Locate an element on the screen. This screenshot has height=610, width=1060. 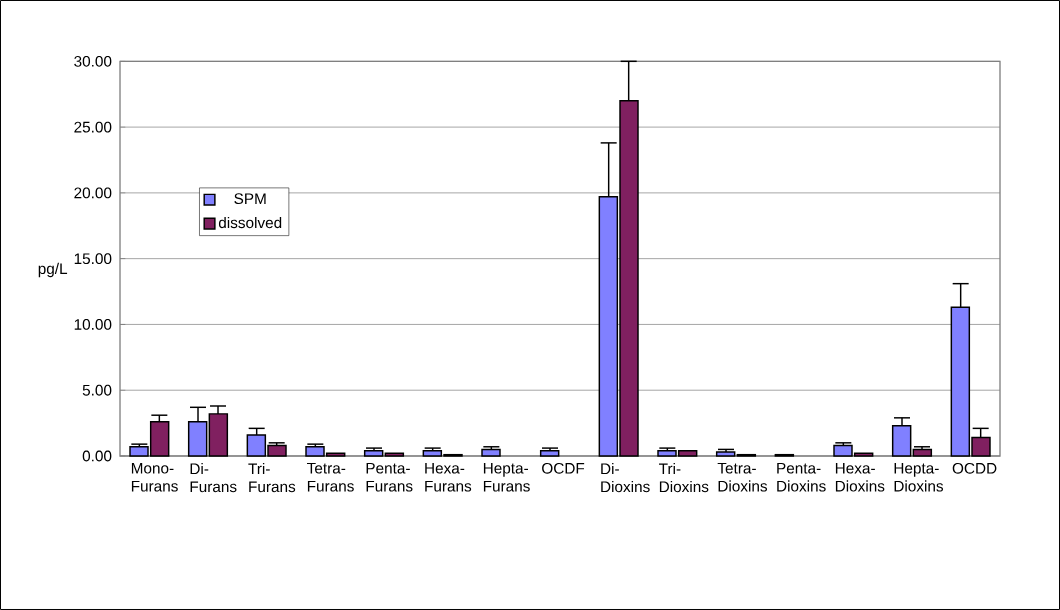
x-tick-label: Di-Furans is located at coordinates (213, 477).